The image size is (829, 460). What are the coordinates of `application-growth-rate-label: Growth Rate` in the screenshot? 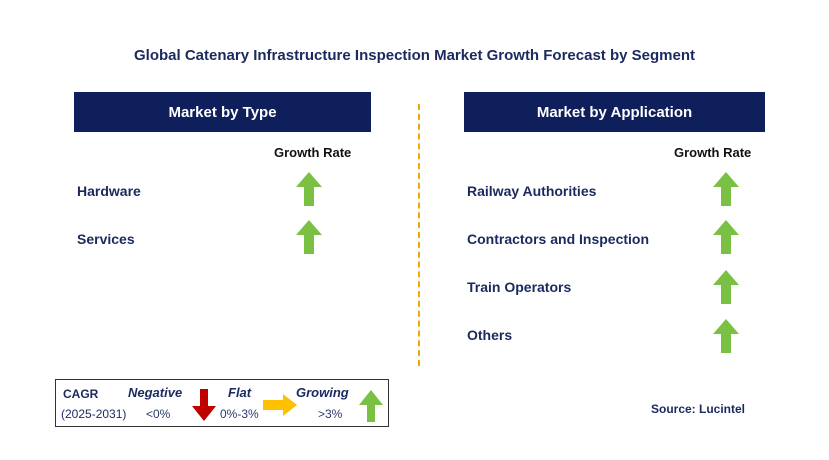 It's located at (713, 152).